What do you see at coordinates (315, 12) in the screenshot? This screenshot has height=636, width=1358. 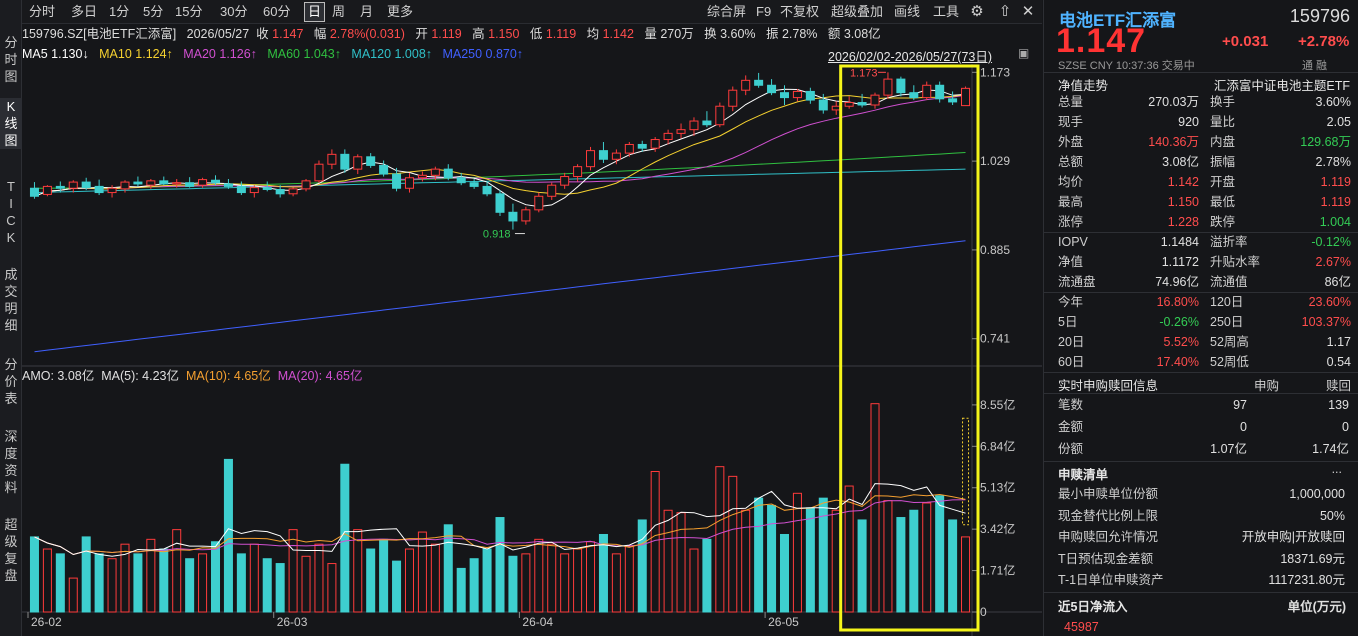 I see `period-button: 日` at bounding box center [315, 12].